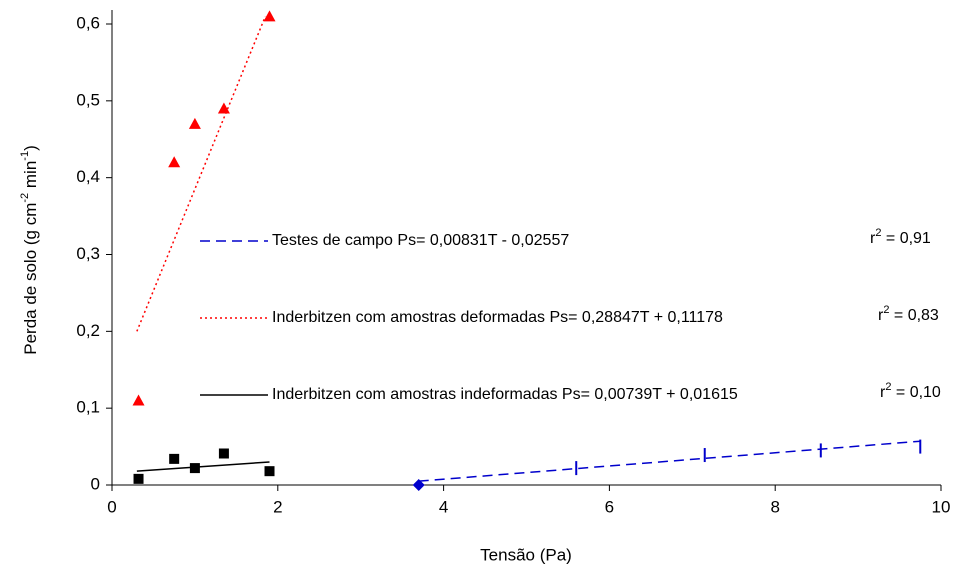  Describe the element at coordinates (913, 315) in the screenshot. I see `r2-part: = 0,83` at that location.